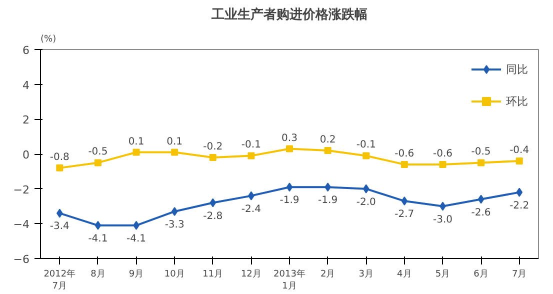 The height and width of the screenshot is (294, 553). What do you see at coordinates (26, 50) in the screenshot?
I see `y-tick-label: 6` at bounding box center [26, 50].